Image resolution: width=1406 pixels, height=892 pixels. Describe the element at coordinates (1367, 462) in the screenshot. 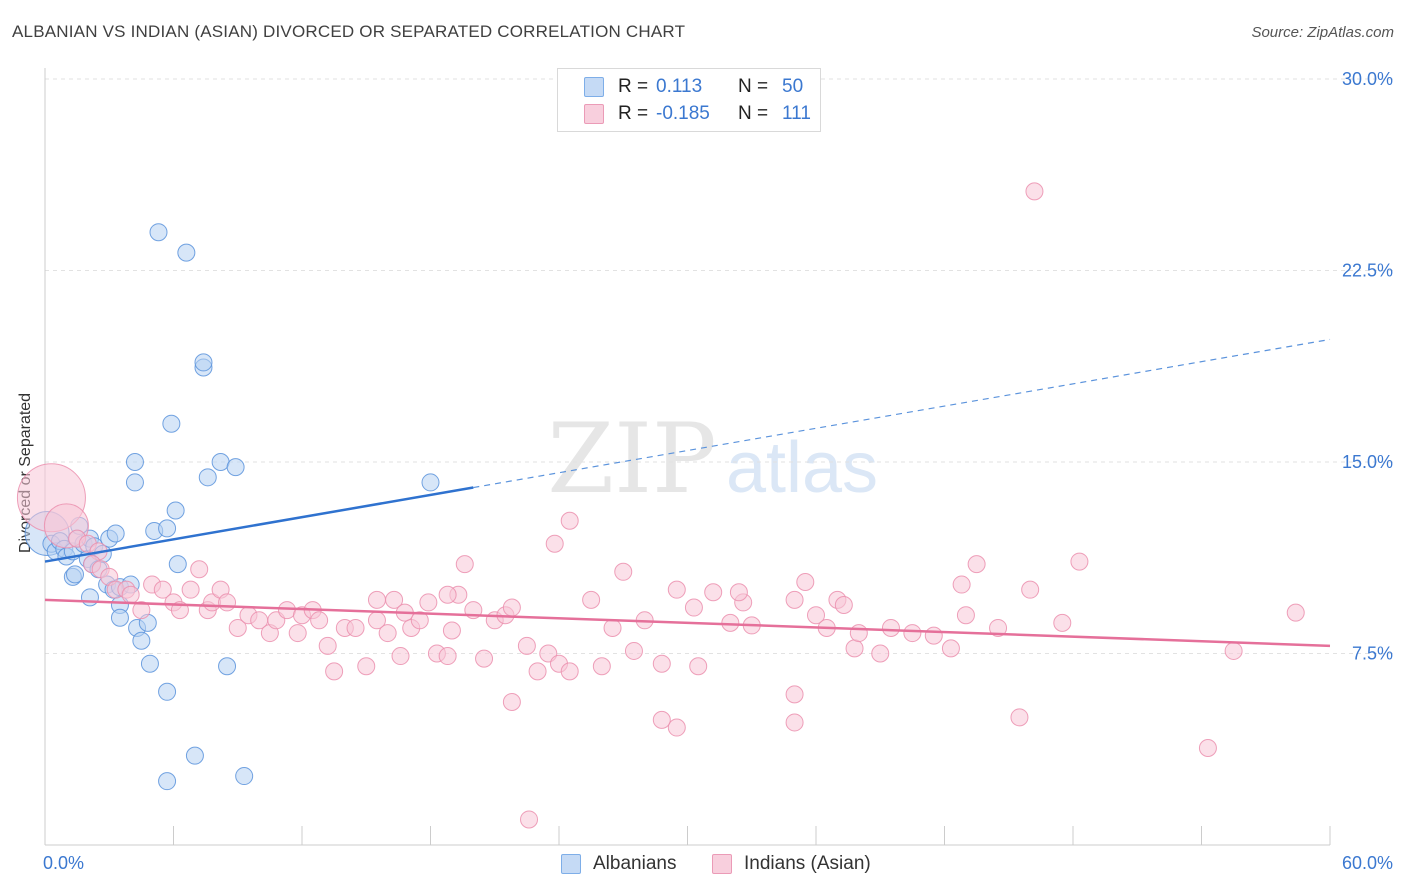

I see `y-tick-label: 15.0%` at that location.